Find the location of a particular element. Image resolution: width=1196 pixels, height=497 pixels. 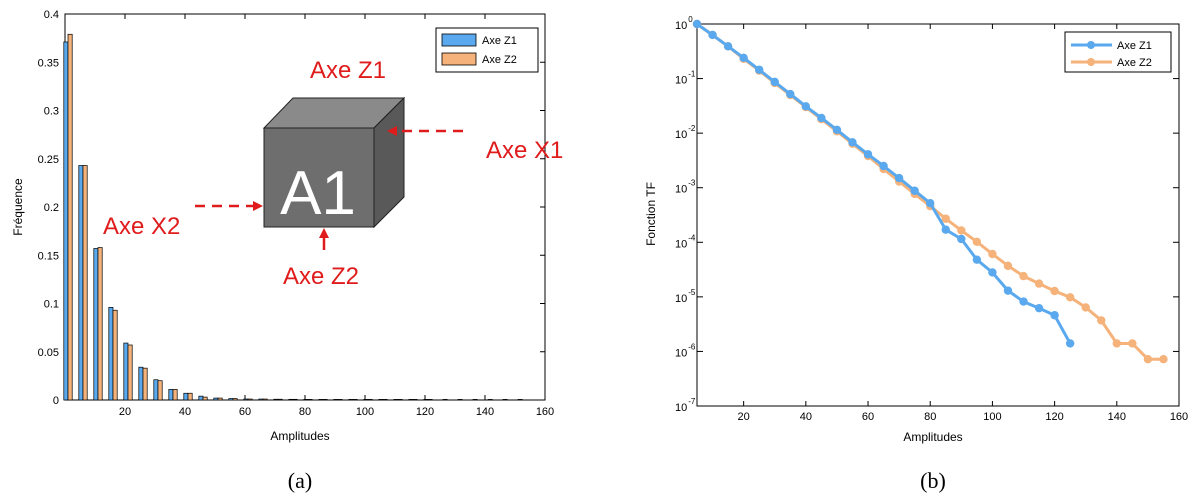

x-tick-label-b: 40 is located at coordinates (806, 417).